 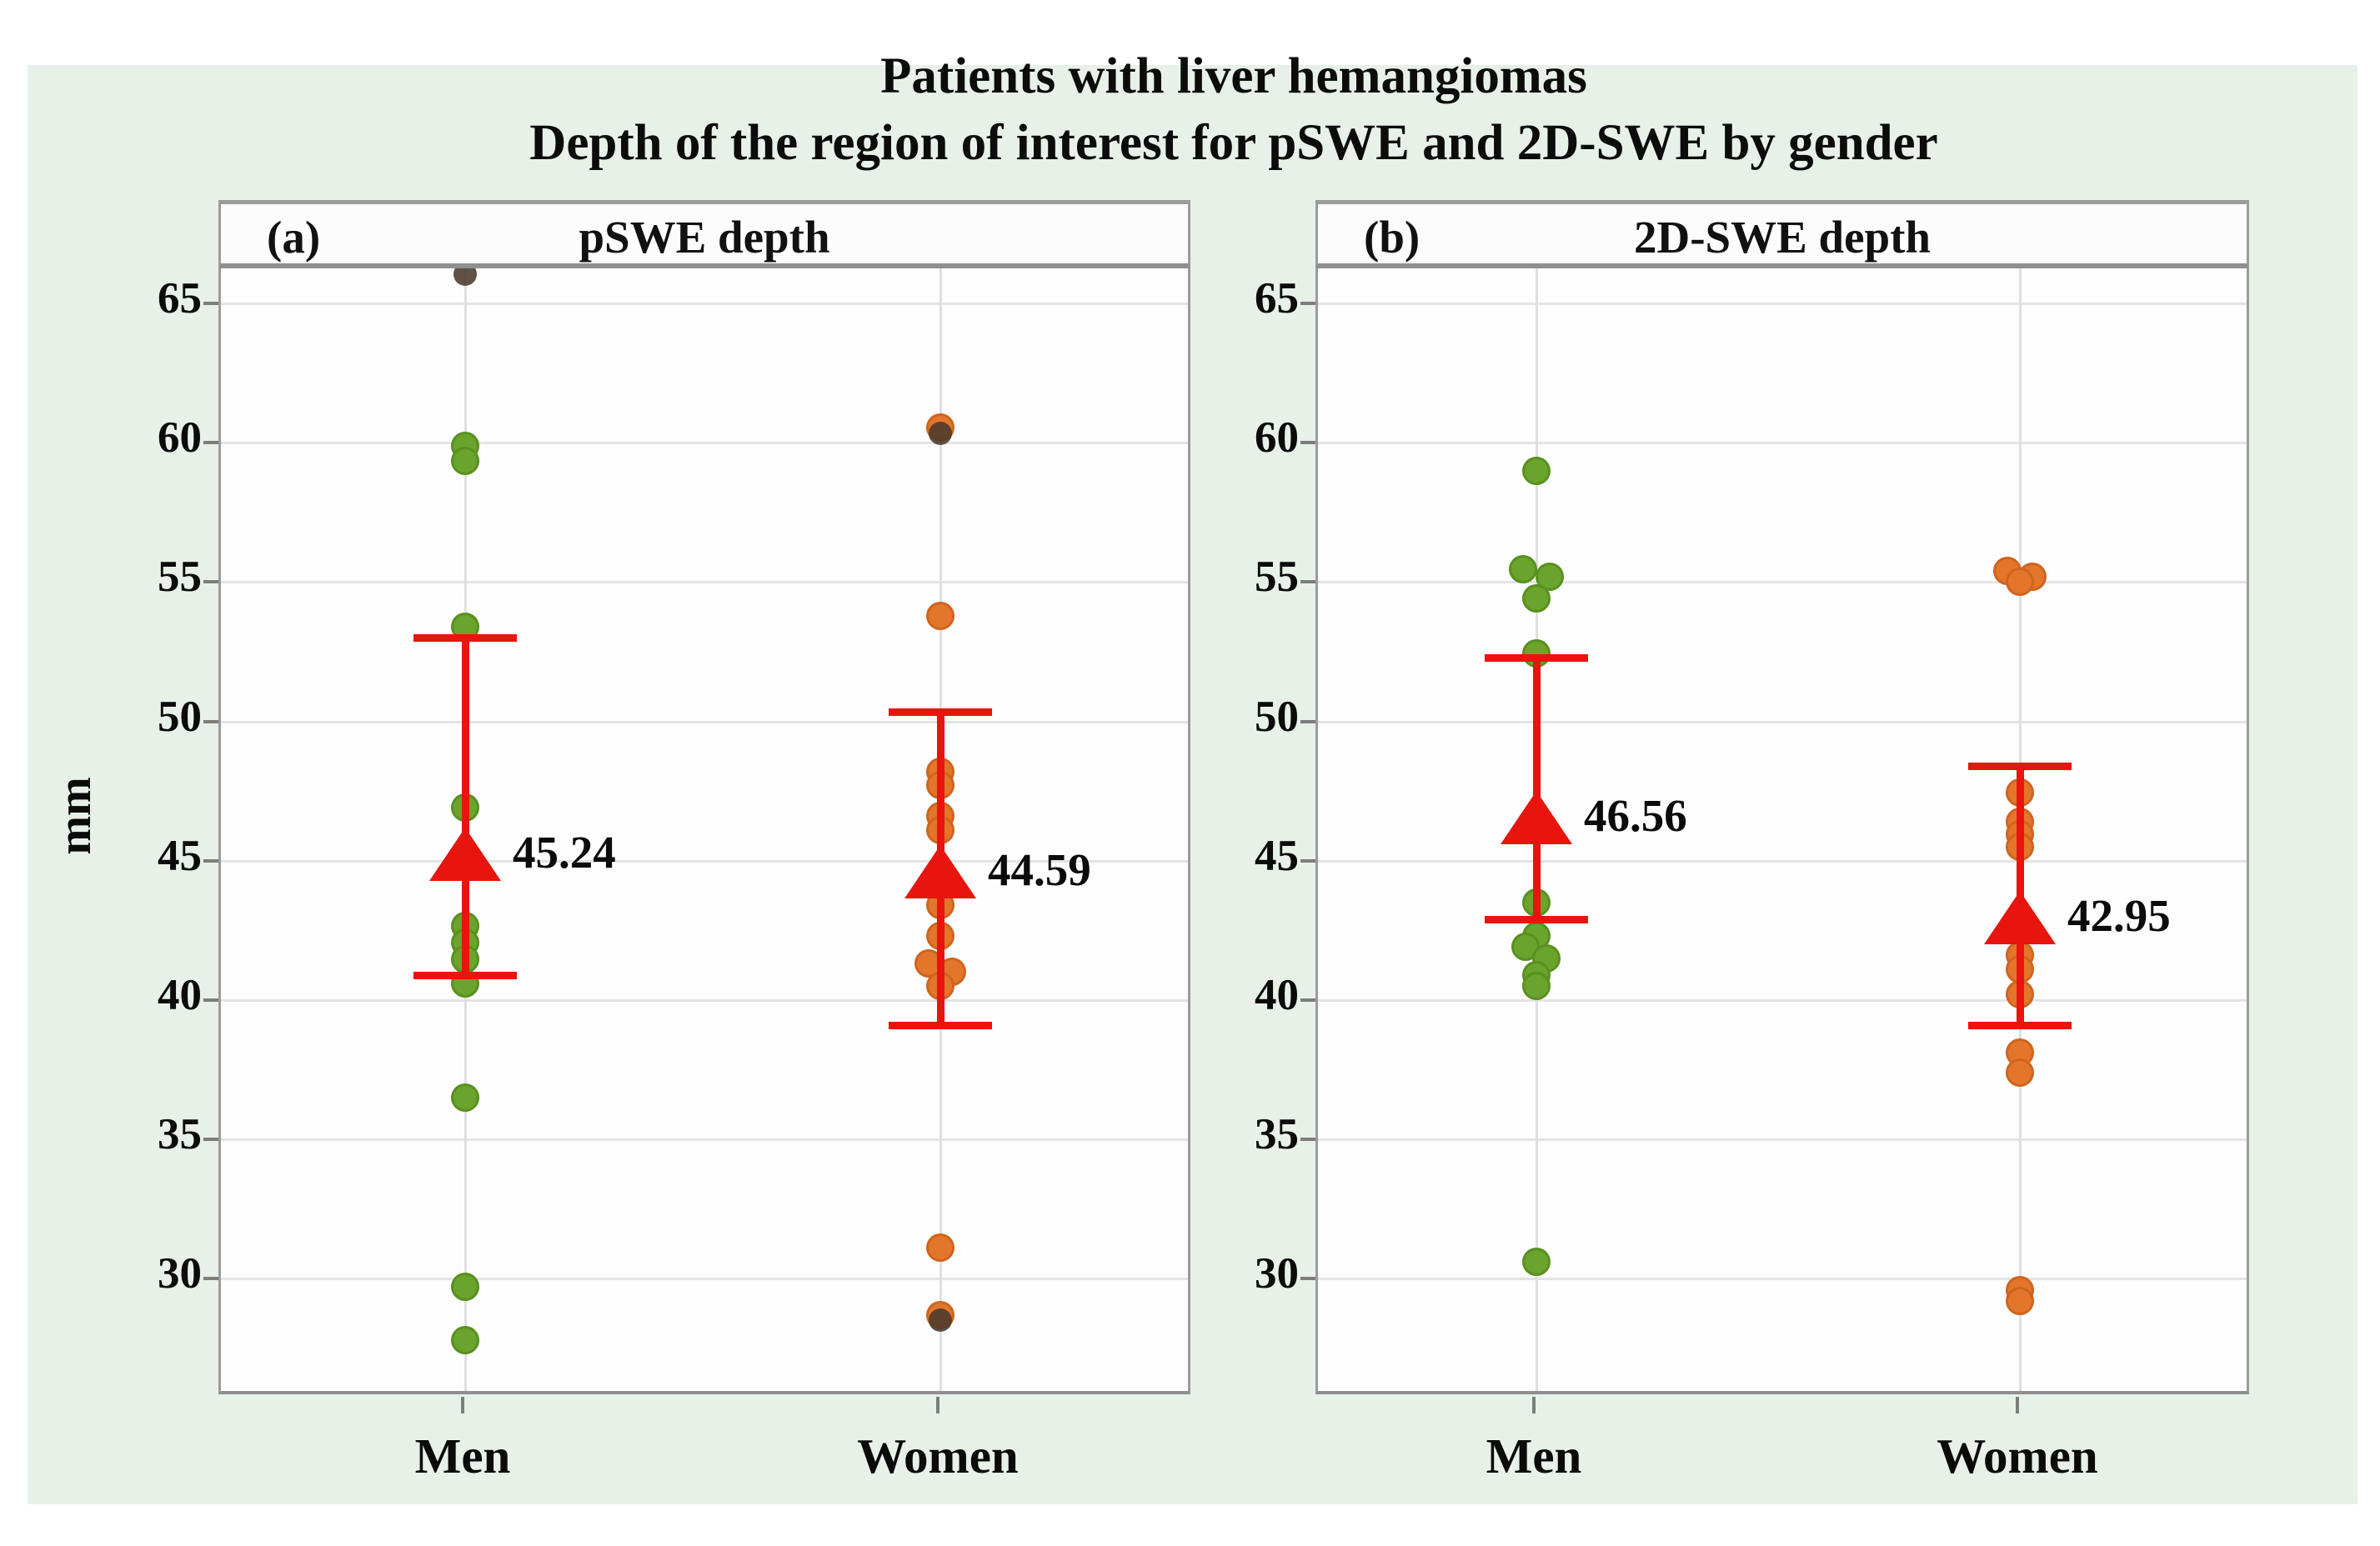 What do you see at coordinates (1392, 237) in the screenshot?
I see `panel-tag: (b)` at bounding box center [1392, 237].